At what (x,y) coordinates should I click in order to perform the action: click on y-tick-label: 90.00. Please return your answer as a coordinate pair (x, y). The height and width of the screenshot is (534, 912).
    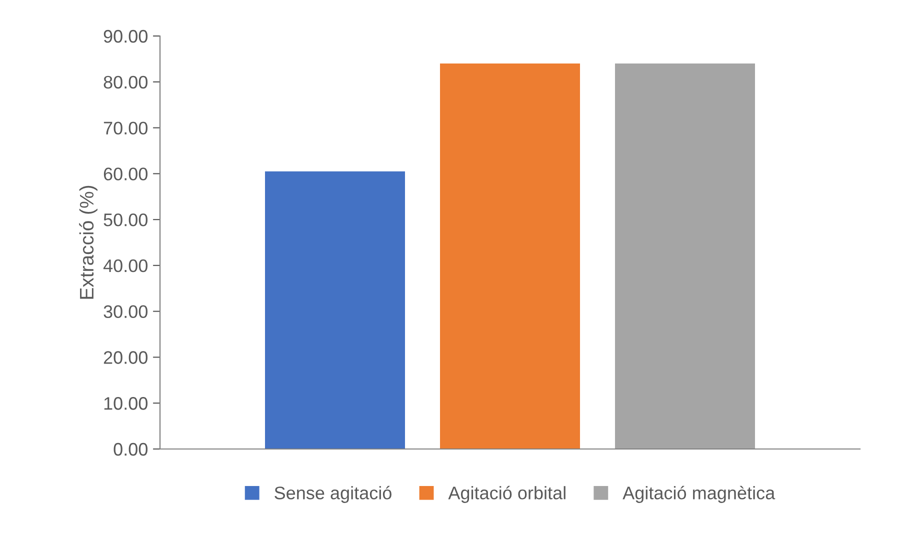
    Looking at the image, I should click on (126, 36).